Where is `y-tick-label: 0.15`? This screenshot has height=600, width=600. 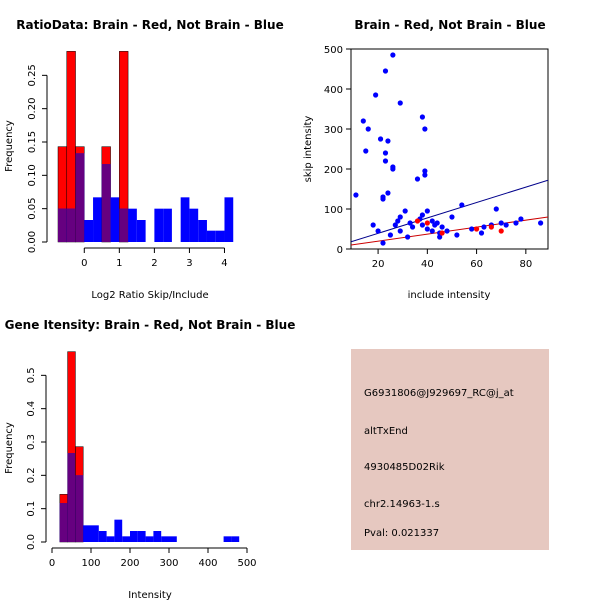 y-tick-label: 0.15 is located at coordinates (32, 142).